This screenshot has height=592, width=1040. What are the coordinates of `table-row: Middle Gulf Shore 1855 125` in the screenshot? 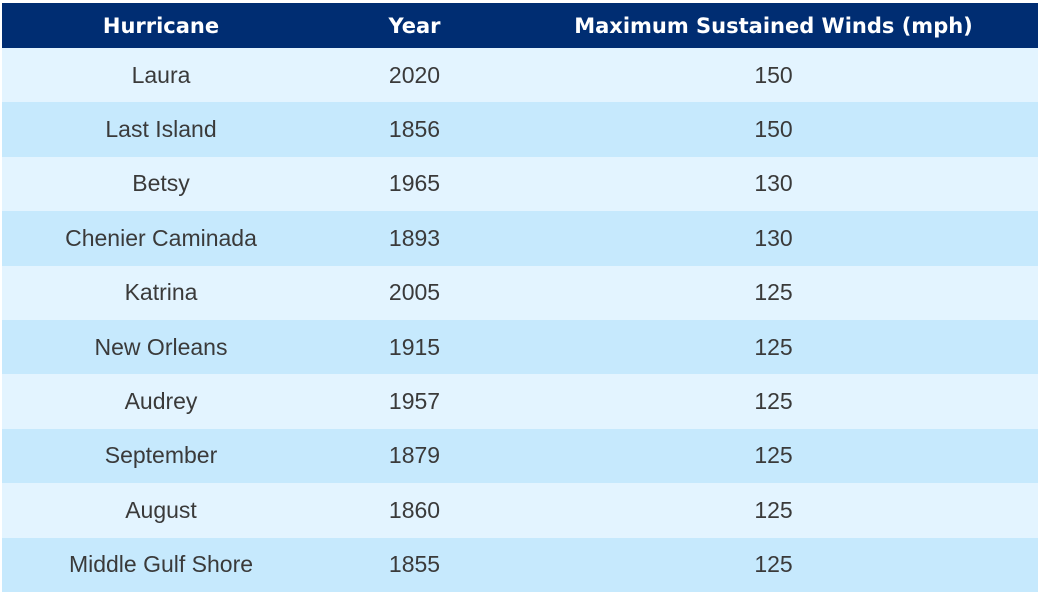 It's located at (520, 564).